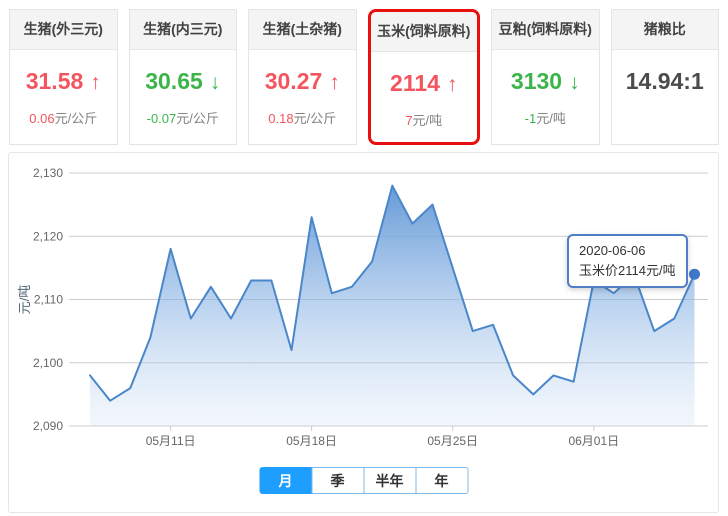  Describe the element at coordinates (171, 441) in the screenshot. I see `x-axis-tick-label: 05月11日` at that location.